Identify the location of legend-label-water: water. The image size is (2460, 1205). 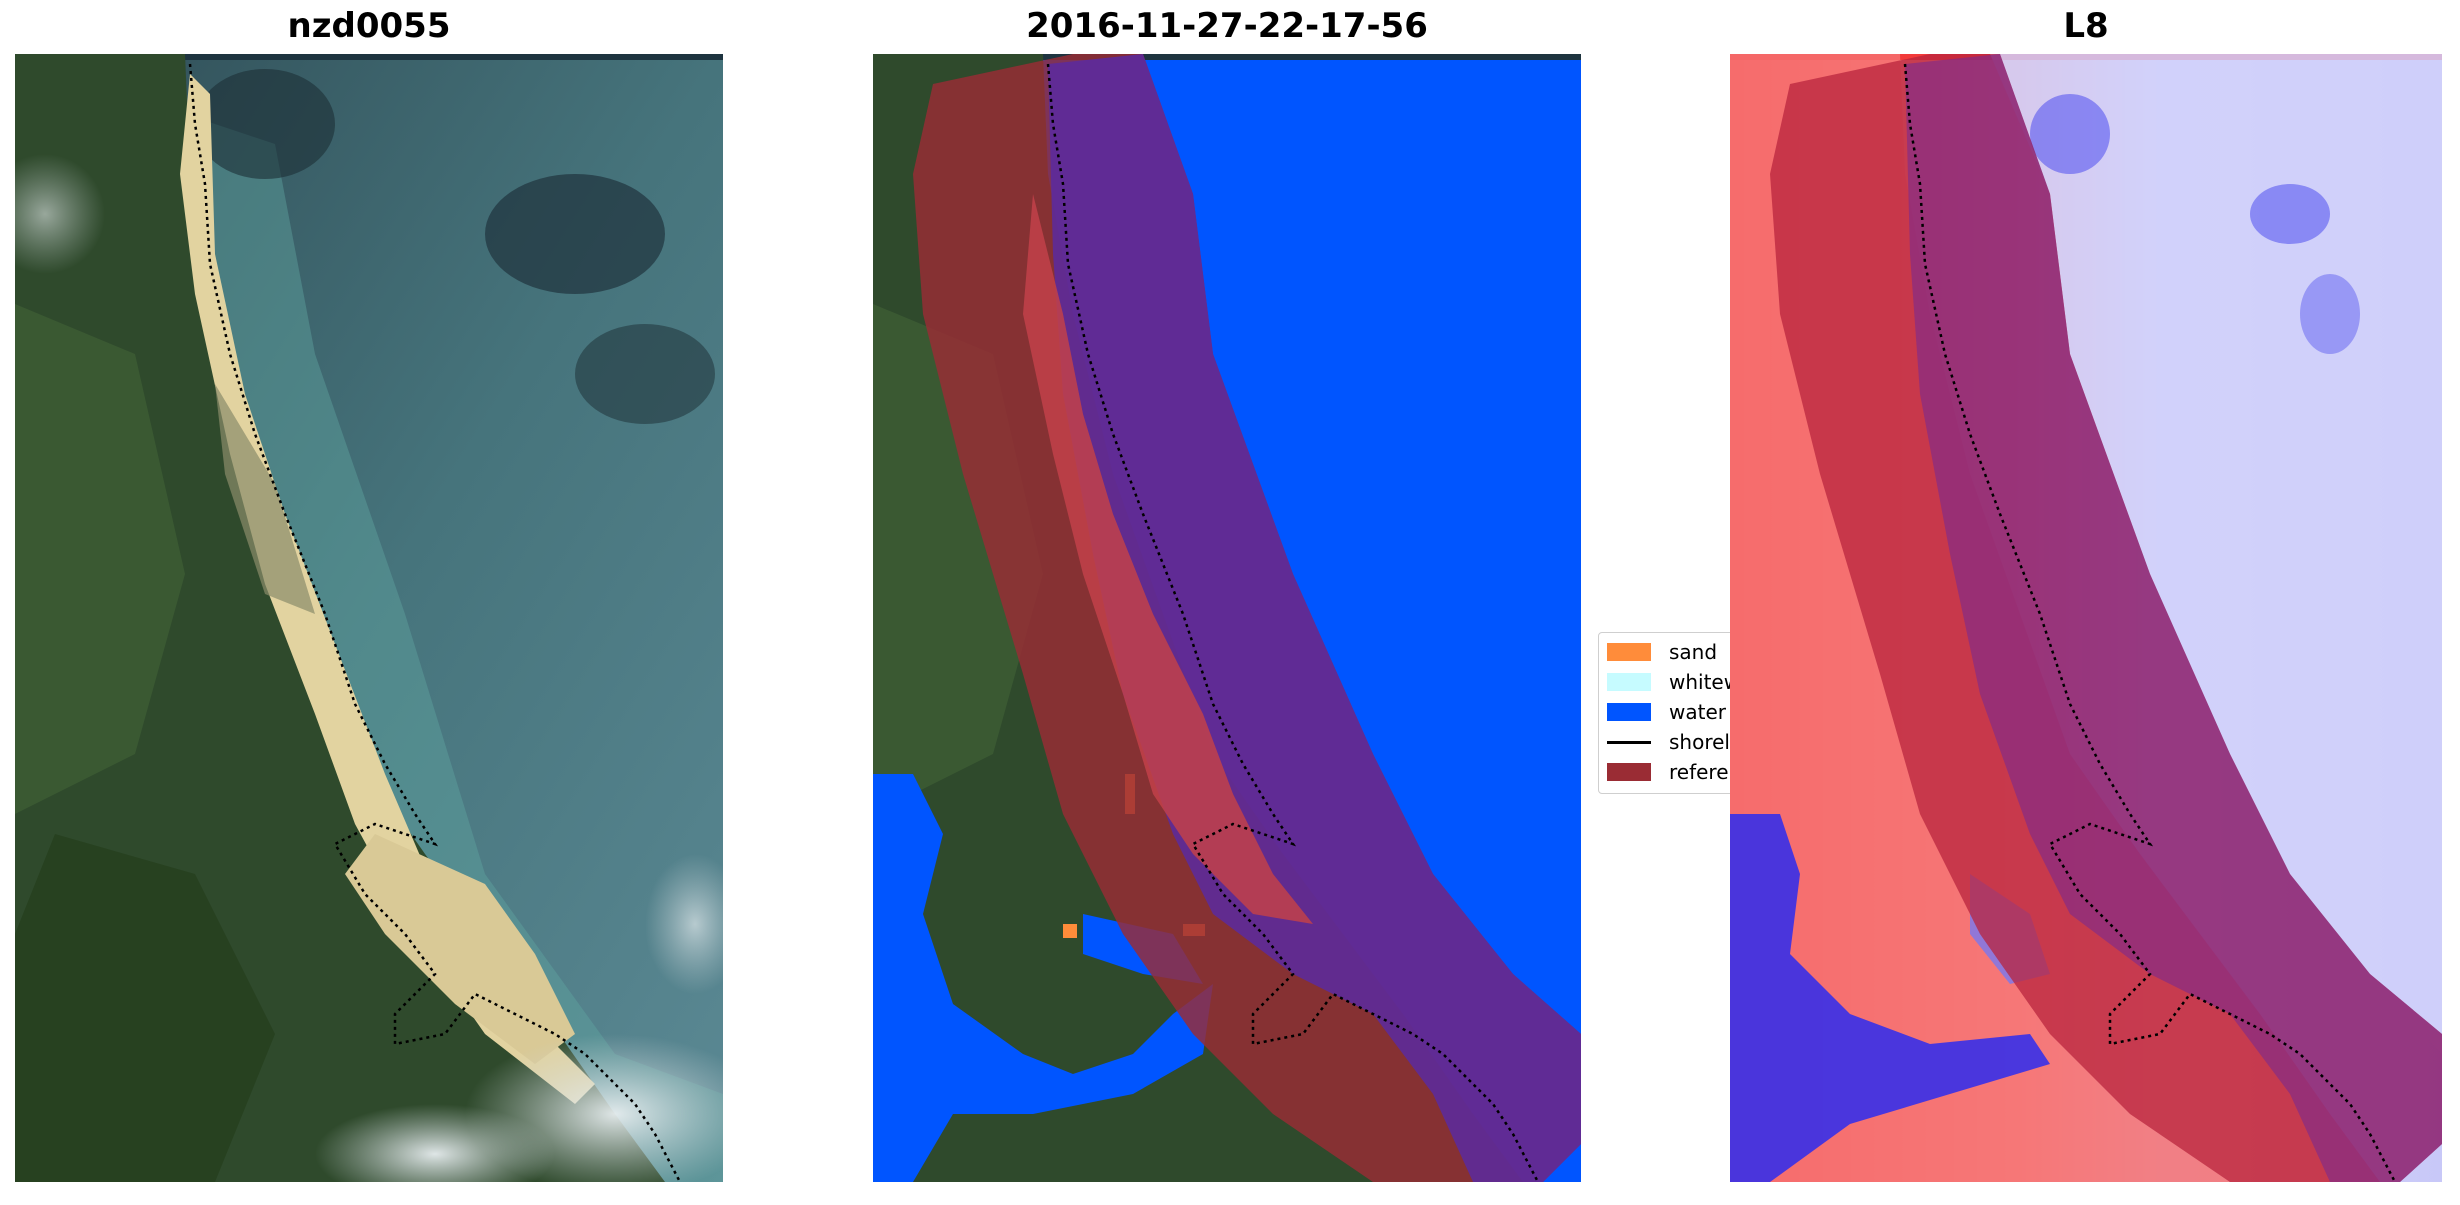
(1697, 712).